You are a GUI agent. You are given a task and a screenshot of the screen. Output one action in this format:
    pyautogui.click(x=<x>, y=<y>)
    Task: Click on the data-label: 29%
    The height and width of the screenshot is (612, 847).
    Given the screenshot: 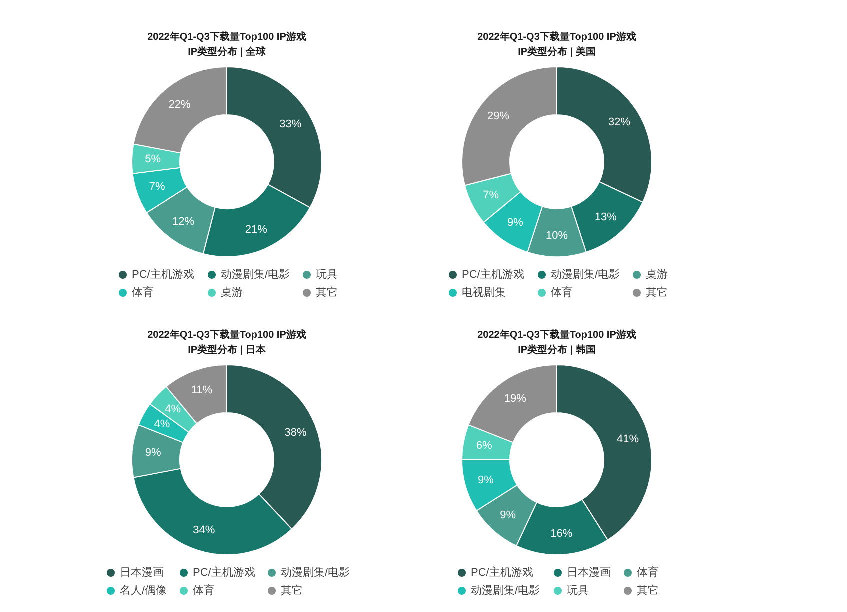 What is the action you would take?
    pyautogui.click(x=499, y=116)
    